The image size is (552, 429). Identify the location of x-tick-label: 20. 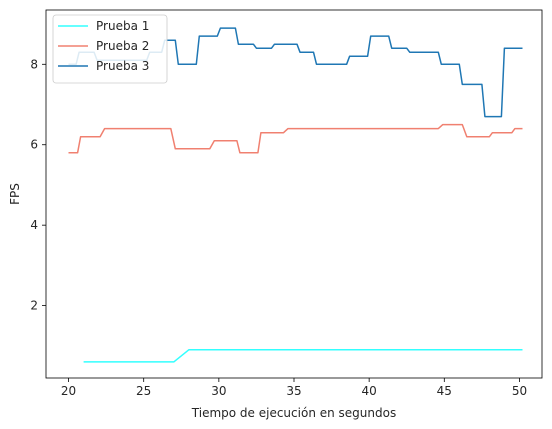
(68, 391).